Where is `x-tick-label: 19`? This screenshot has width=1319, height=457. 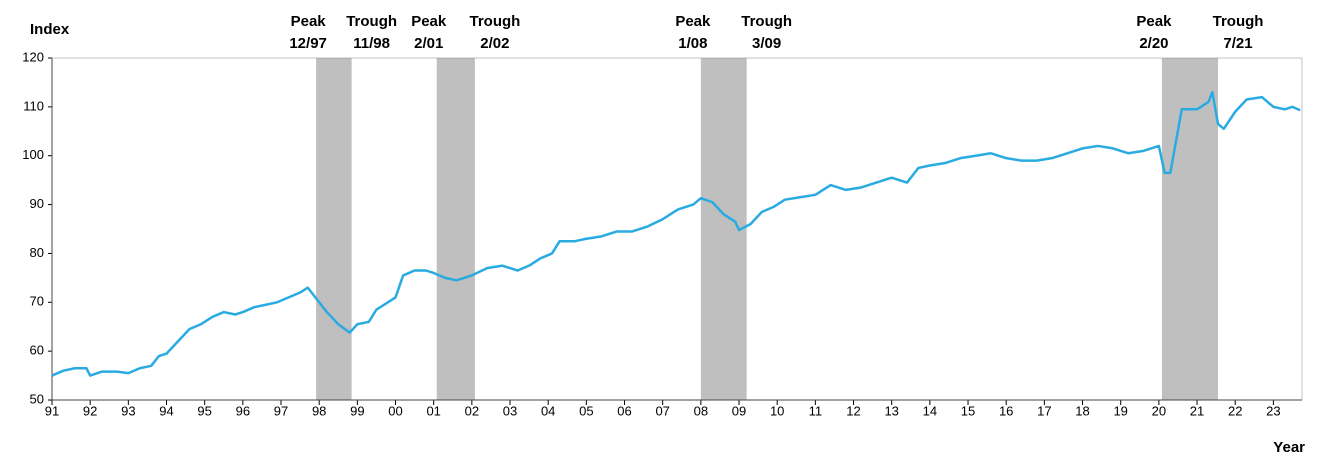
x-tick-label: 19 is located at coordinates (1120, 410).